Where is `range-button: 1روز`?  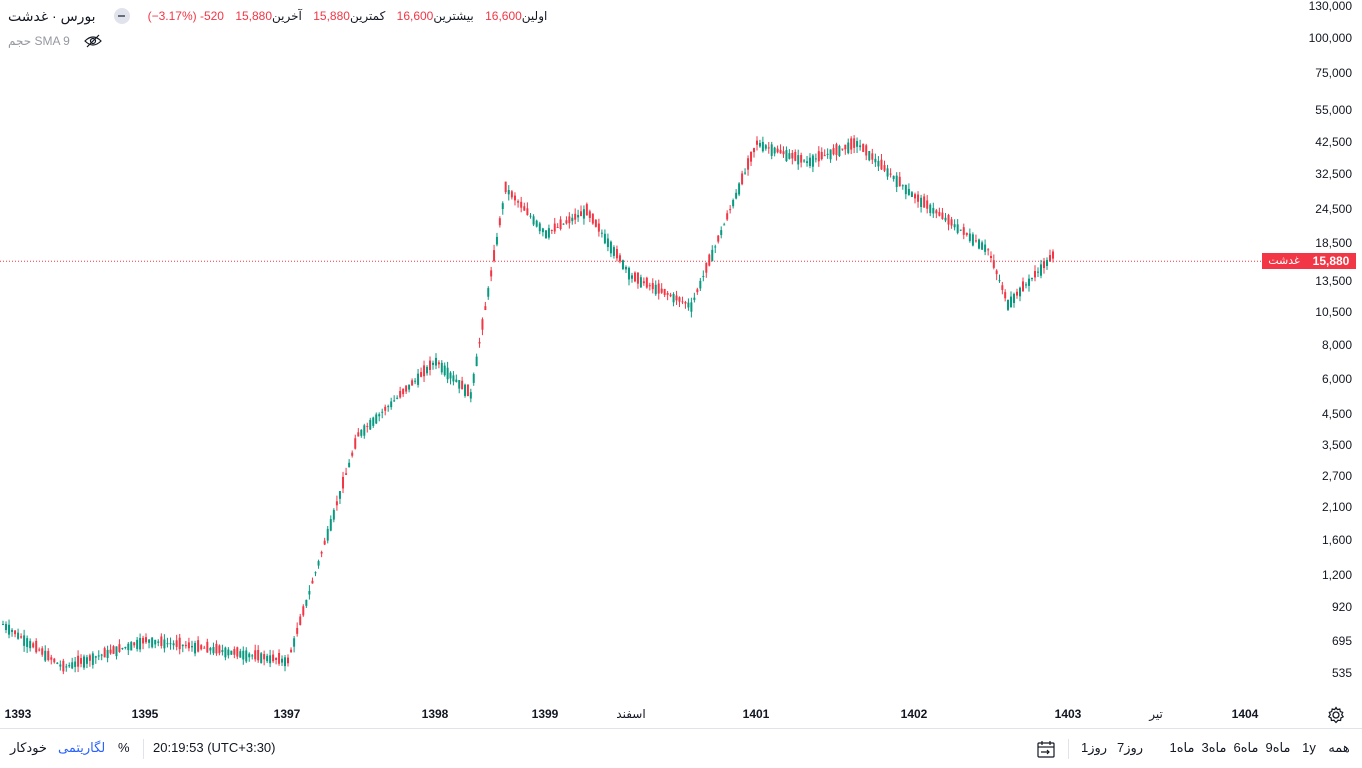 range-button: 1روز is located at coordinates (1094, 747).